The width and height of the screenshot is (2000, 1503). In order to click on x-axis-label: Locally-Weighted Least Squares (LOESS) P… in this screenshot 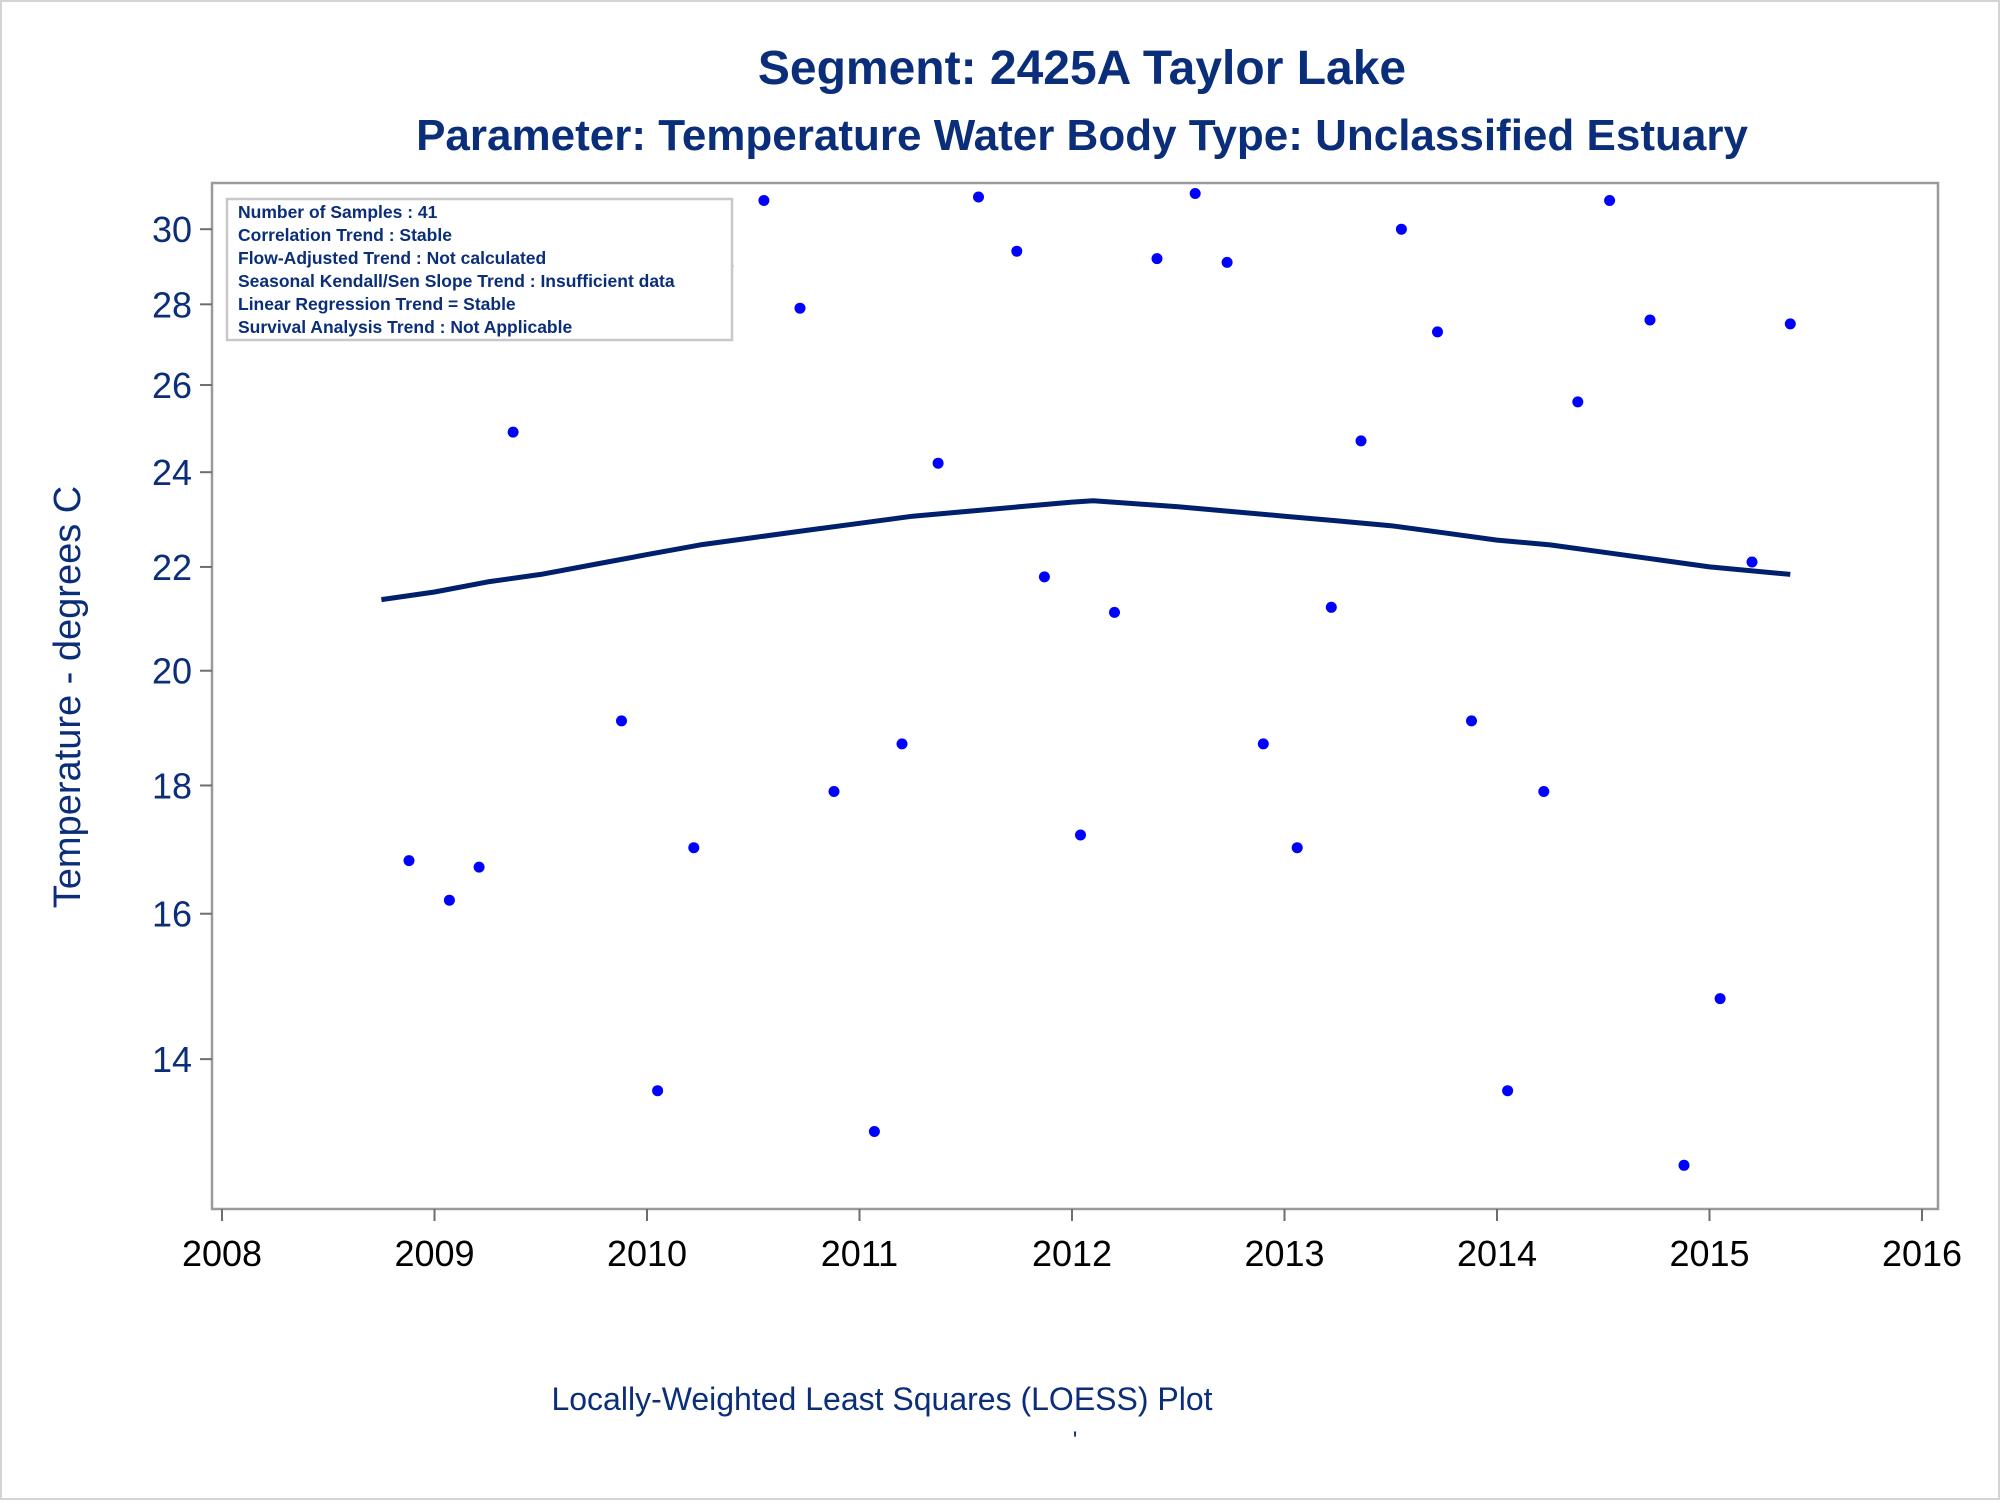, I will do `click(881, 1399)`.